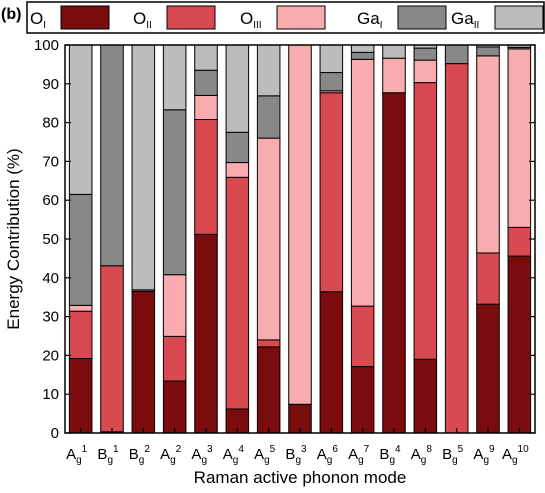  I want to click on x-tick-label: Ag6, so click(328, 455).